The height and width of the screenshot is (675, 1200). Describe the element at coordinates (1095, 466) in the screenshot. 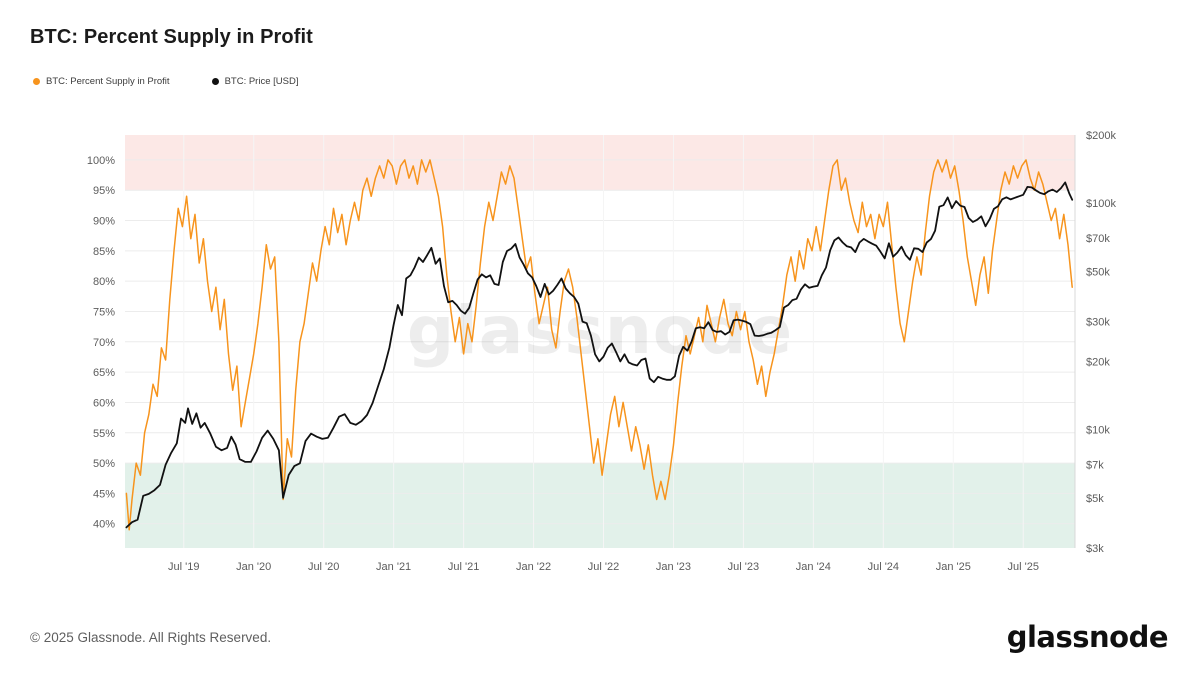

I see `y-axis-right-tick-label: $7k` at that location.